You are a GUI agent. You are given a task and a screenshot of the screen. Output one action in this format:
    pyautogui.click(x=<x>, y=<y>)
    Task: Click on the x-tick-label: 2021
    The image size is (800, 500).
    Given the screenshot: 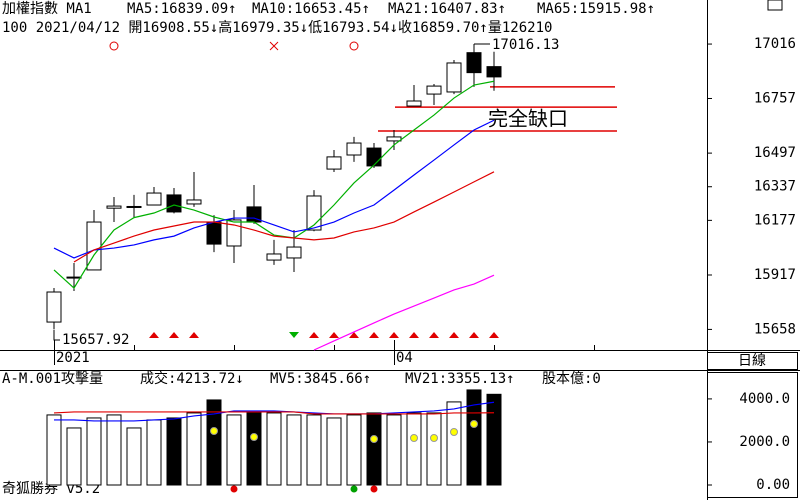 What is the action you would take?
    pyautogui.click(x=73, y=358)
    